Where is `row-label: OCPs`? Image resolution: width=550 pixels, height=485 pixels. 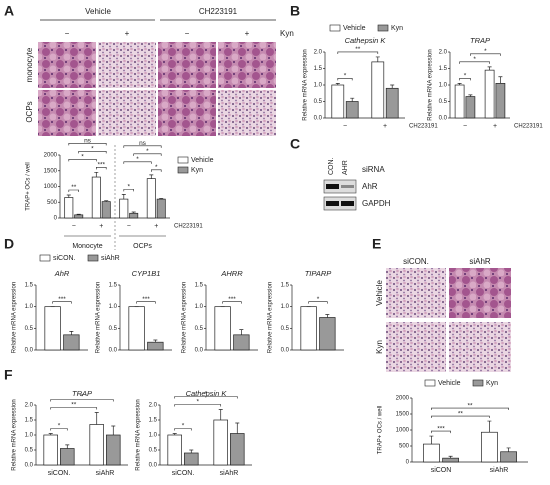
row-label: OCPs is located at coordinates (29, 111).